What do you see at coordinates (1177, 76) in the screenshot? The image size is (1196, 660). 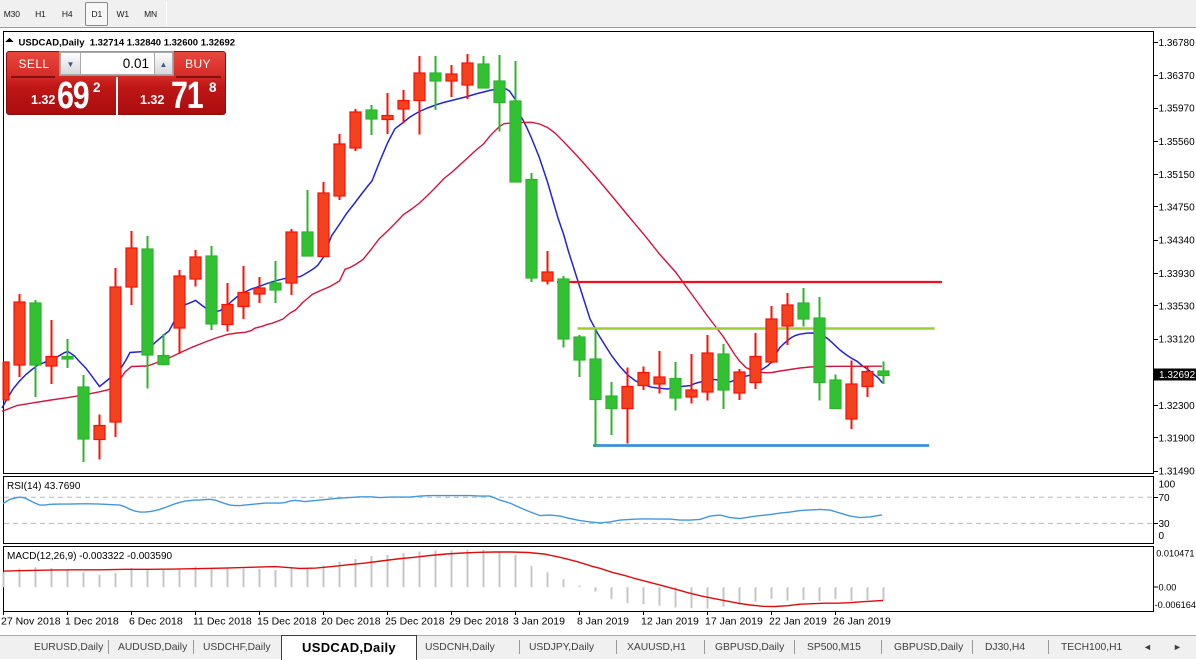 I see `svg-text: 1.36370` at bounding box center [1177, 76].